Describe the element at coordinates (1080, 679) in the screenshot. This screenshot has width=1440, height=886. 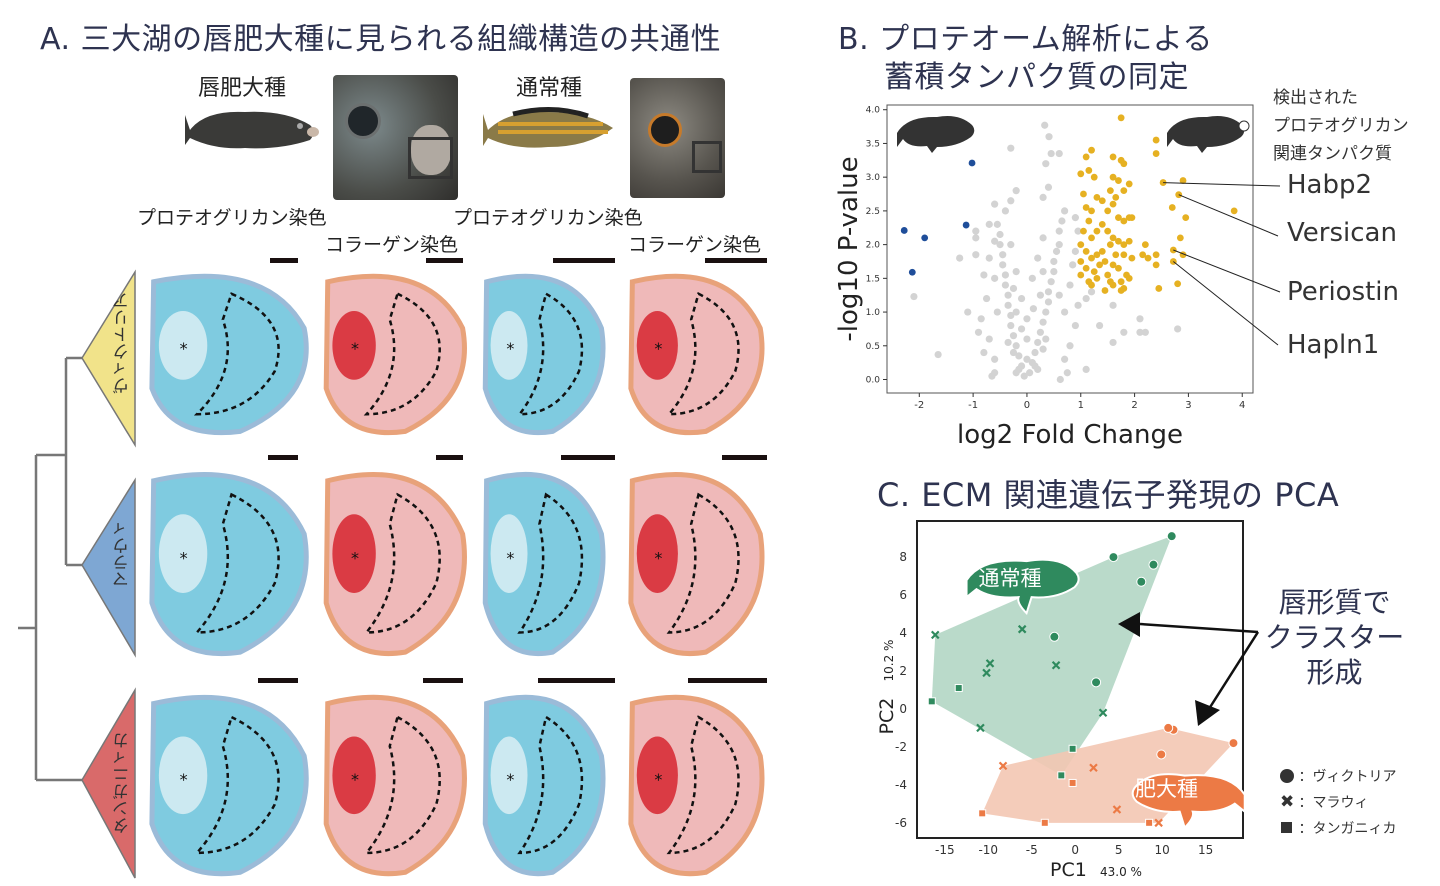
I see `plot-frame` at that location.